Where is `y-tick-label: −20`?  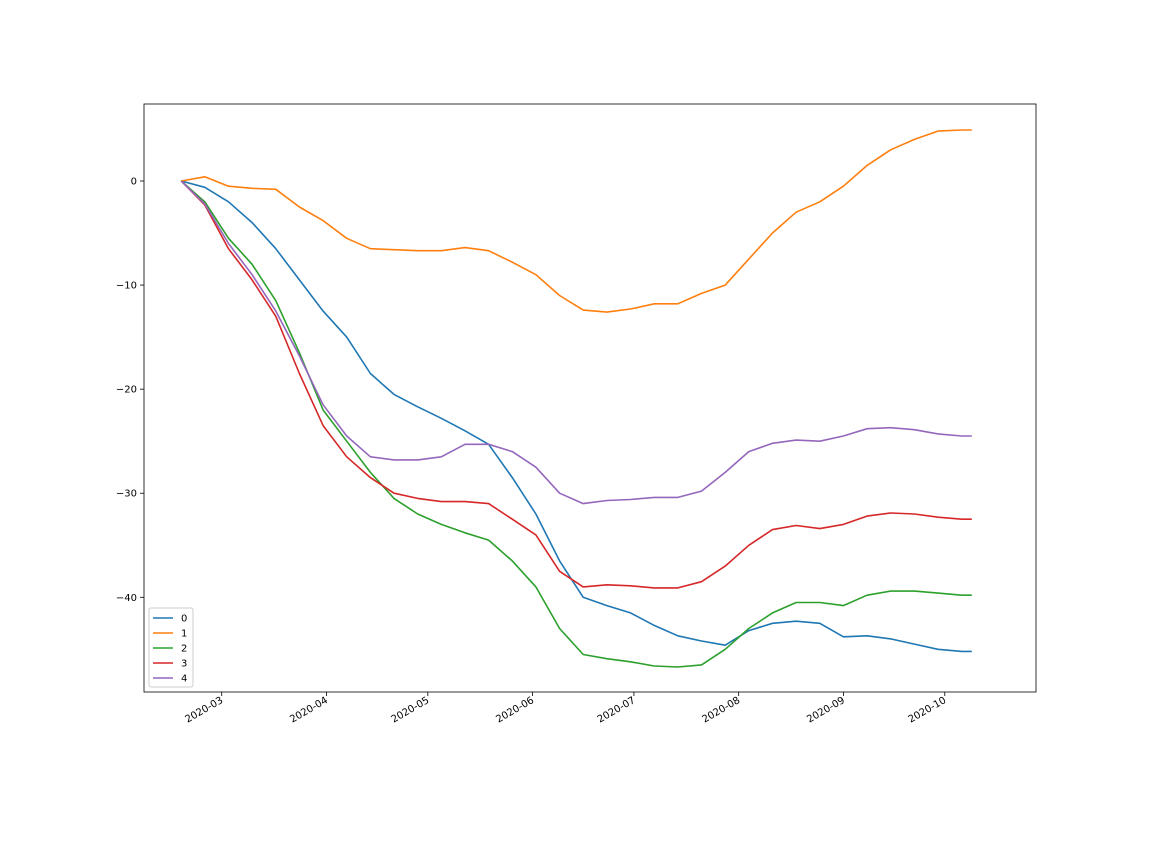
y-tick-label: −20 is located at coordinates (126, 390).